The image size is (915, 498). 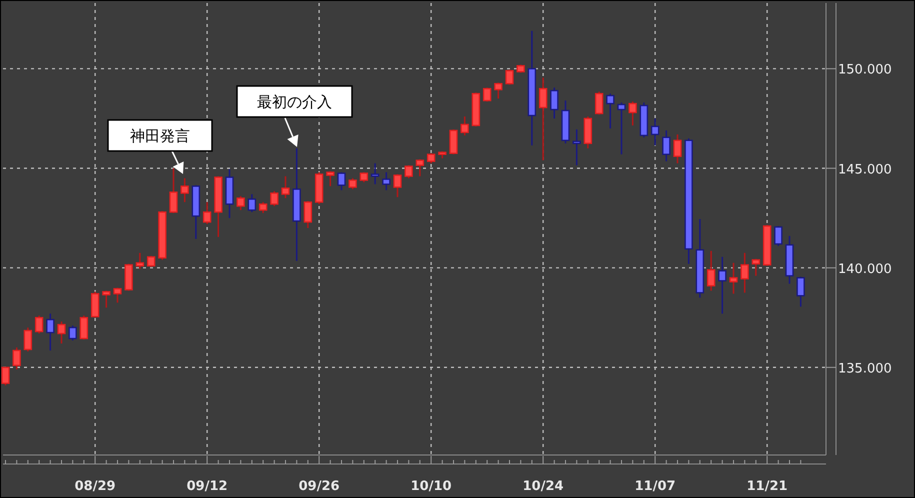 I want to click on y-tick-label: 135.000, so click(x=865, y=368).